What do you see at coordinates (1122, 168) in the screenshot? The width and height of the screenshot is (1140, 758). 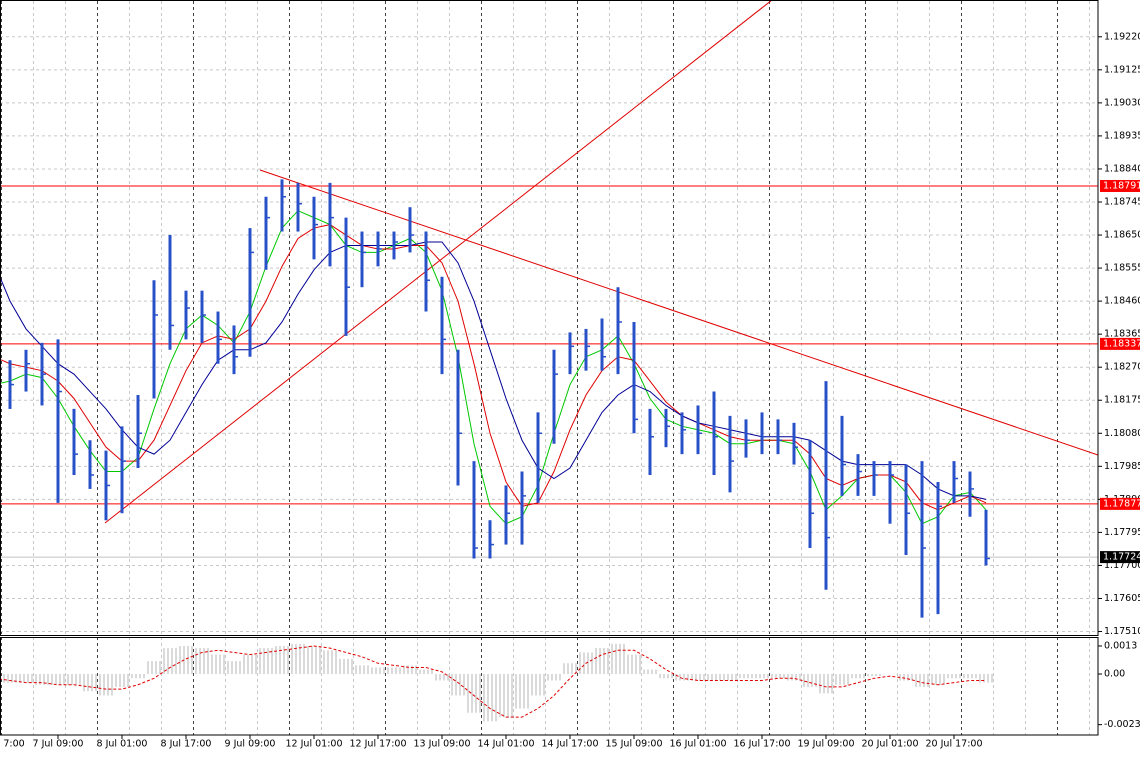 I see `y-tick-label: 1.18840` at bounding box center [1122, 168].